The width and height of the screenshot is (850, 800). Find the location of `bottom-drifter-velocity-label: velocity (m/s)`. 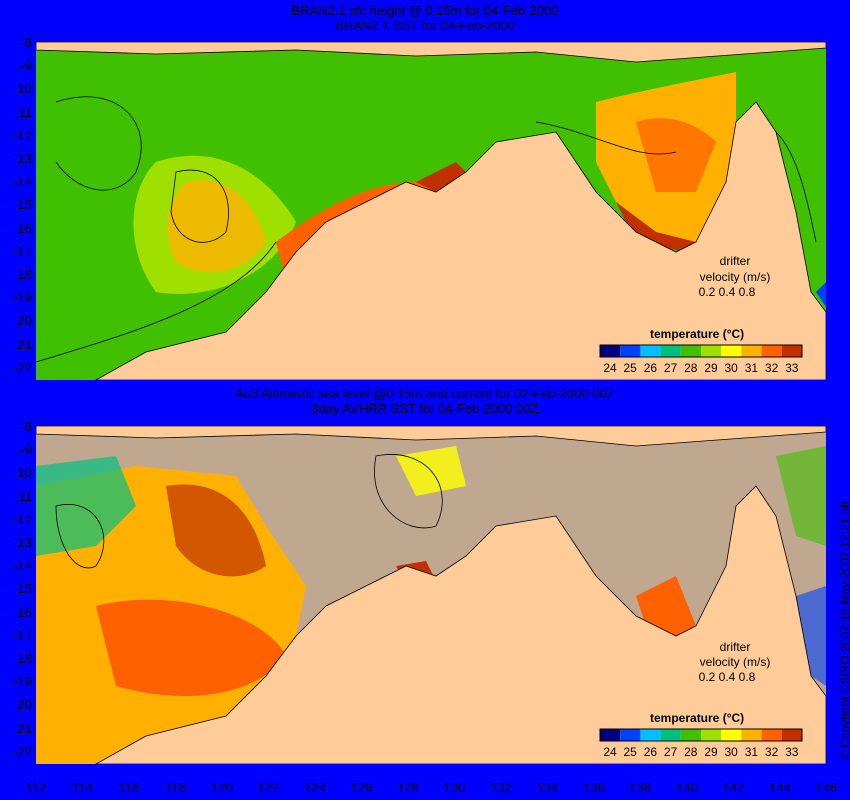

bottom-drifter-velocity-label: velocity (m/s) is located at coordinates (735, 662).